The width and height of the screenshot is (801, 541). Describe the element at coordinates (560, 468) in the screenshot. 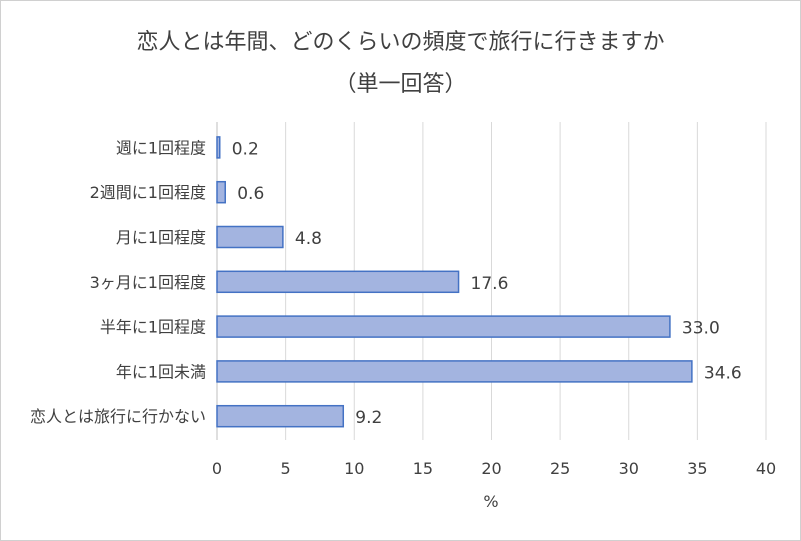

I see `x-tick-label: 25` at that location.